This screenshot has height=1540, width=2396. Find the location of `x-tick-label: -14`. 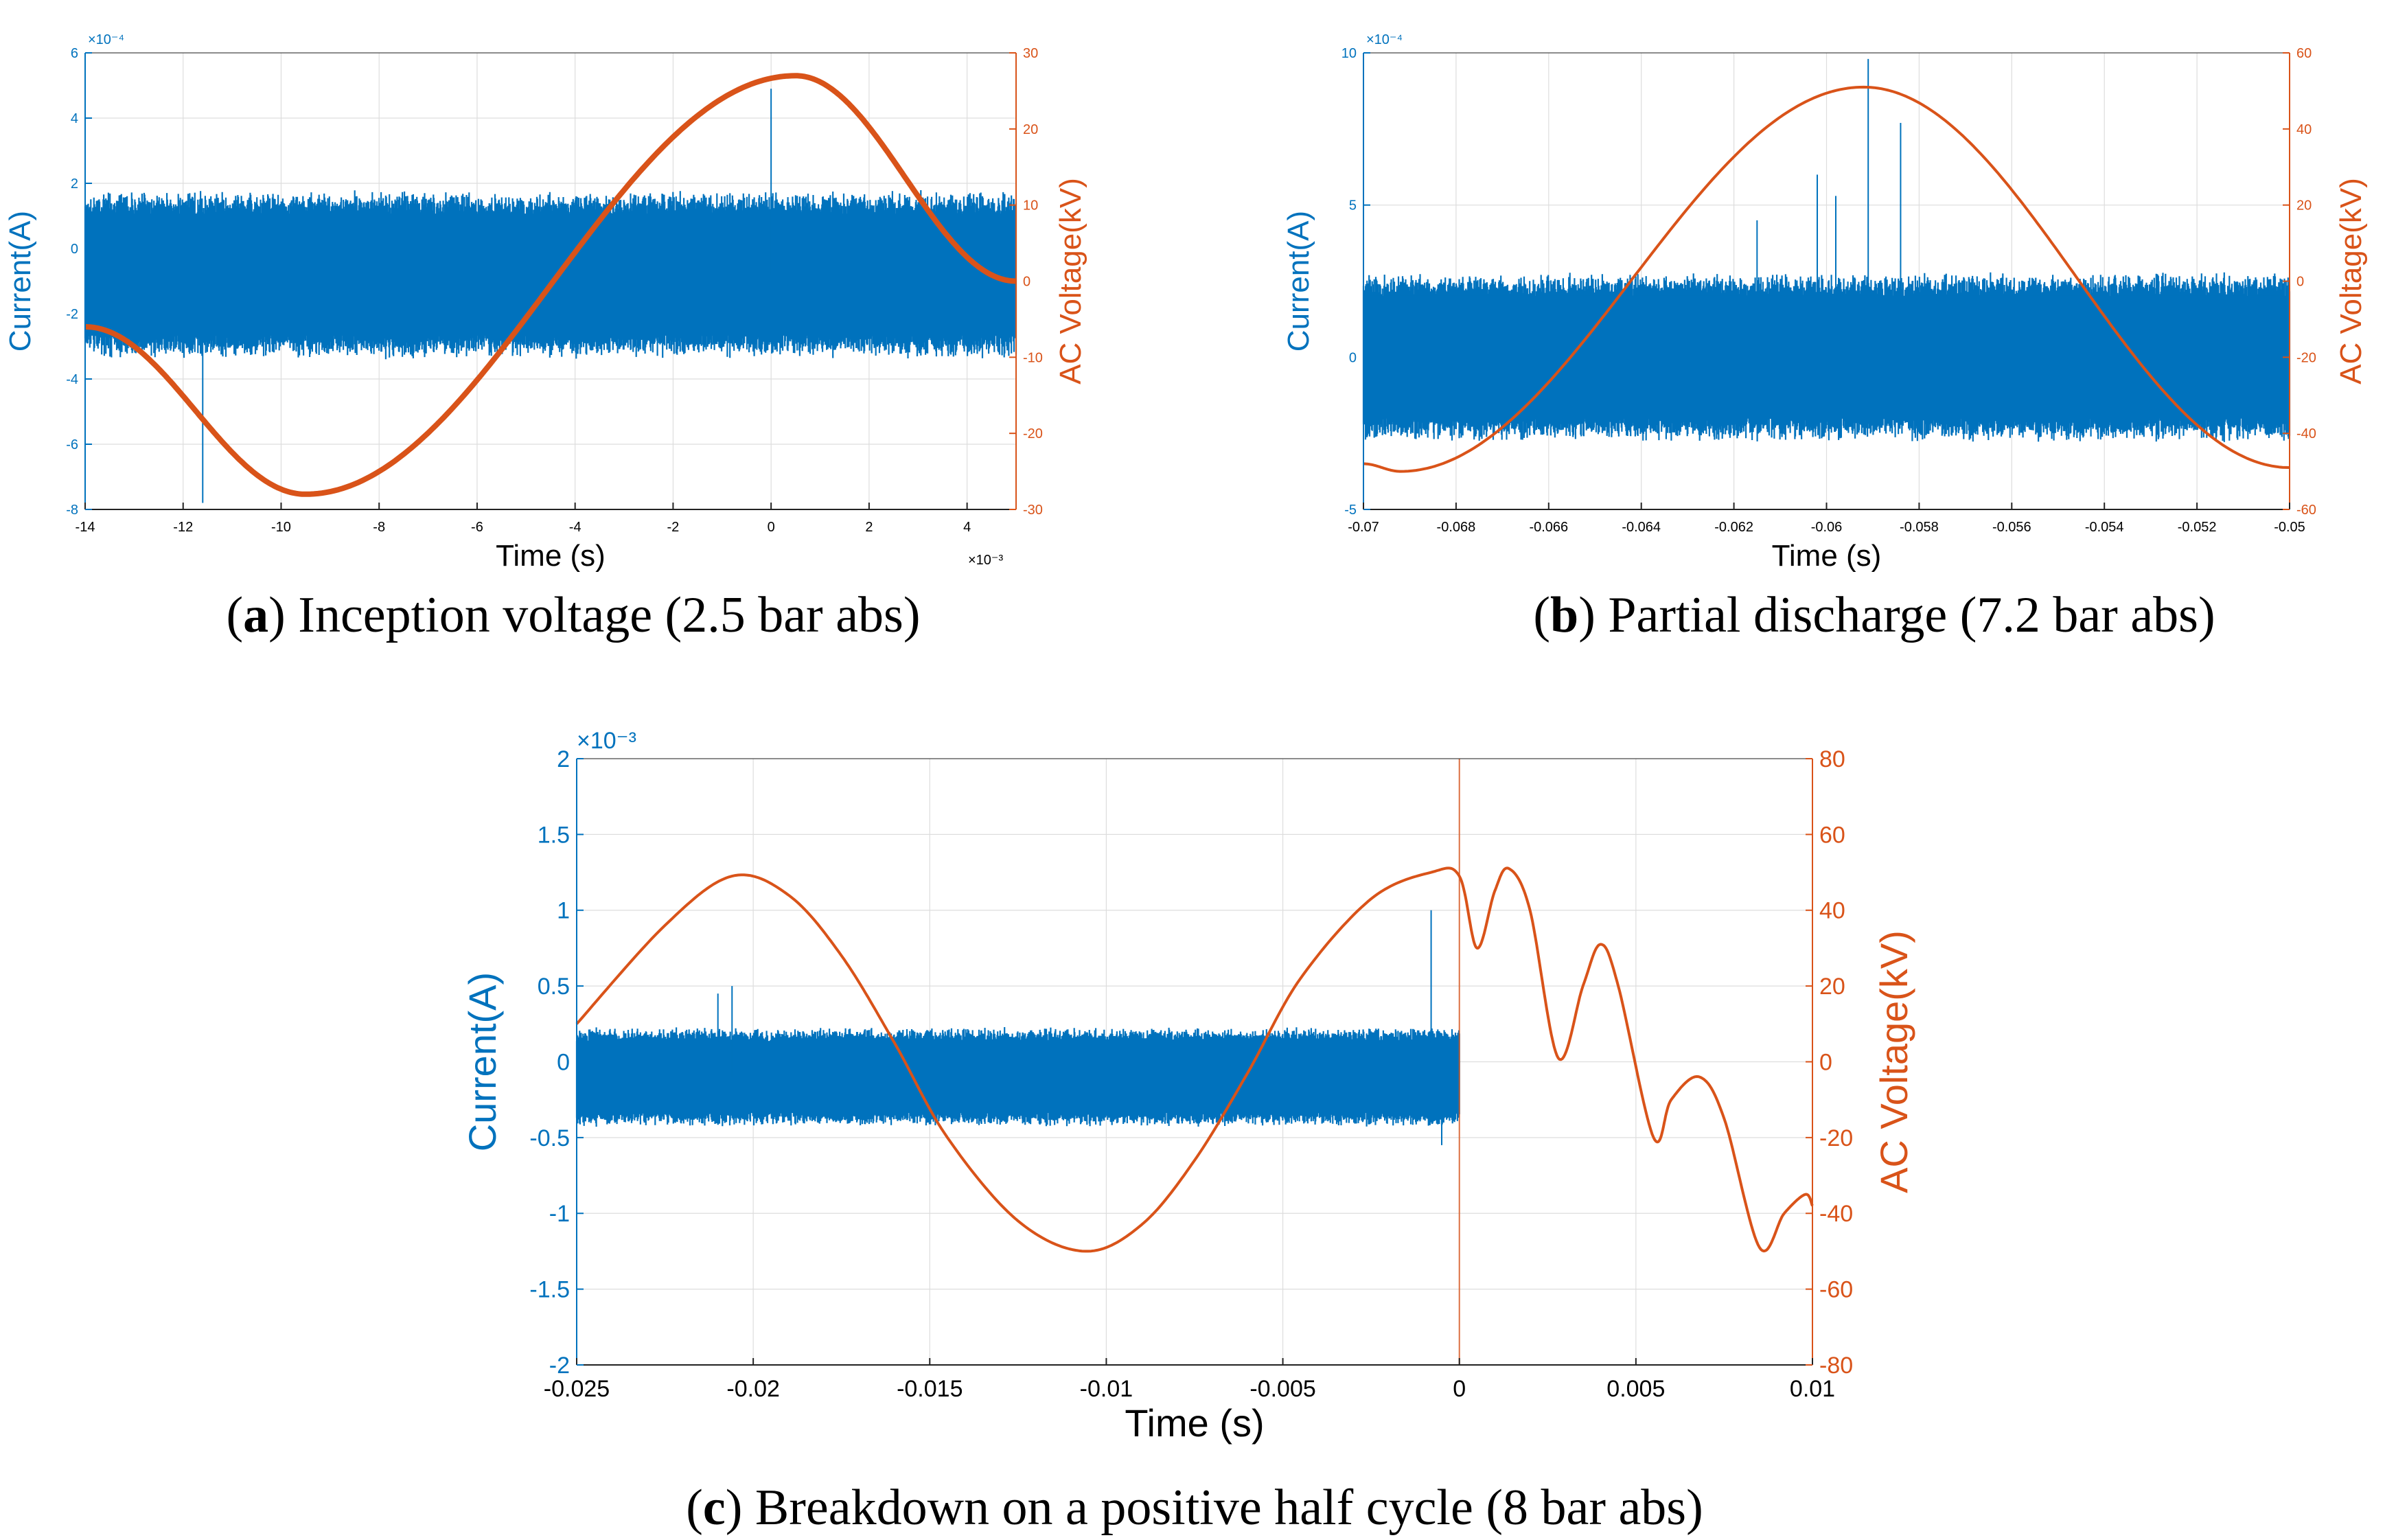

x-tick-label: -14 is located at coordinates (85, 527).